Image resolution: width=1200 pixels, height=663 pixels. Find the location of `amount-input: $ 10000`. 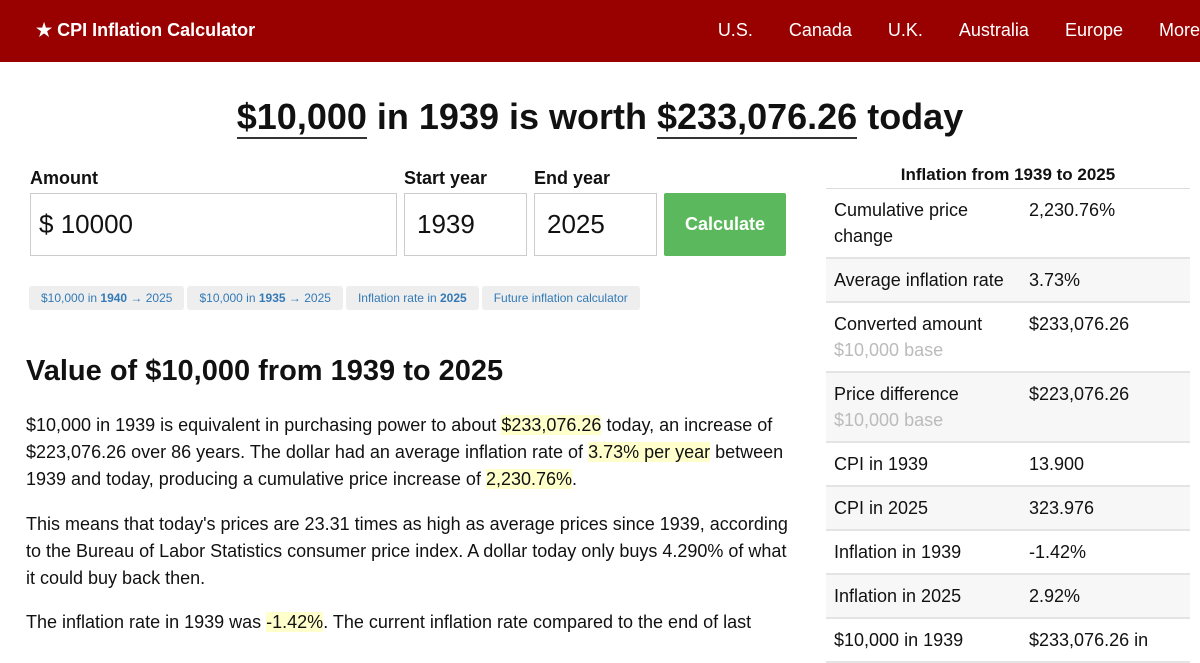

amount-input: $ 10000 is located at coordinates (213, 224).